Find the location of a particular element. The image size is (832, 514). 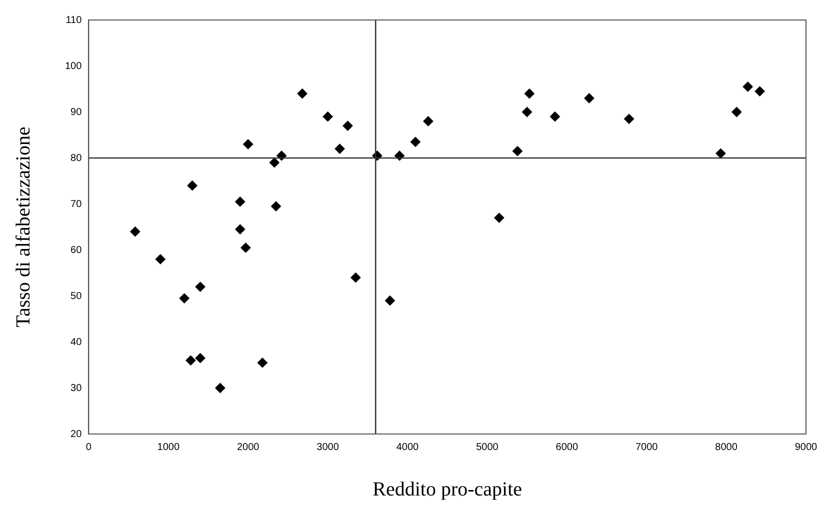

x-tick-label: 2000 is located at coordinates (248, 447).